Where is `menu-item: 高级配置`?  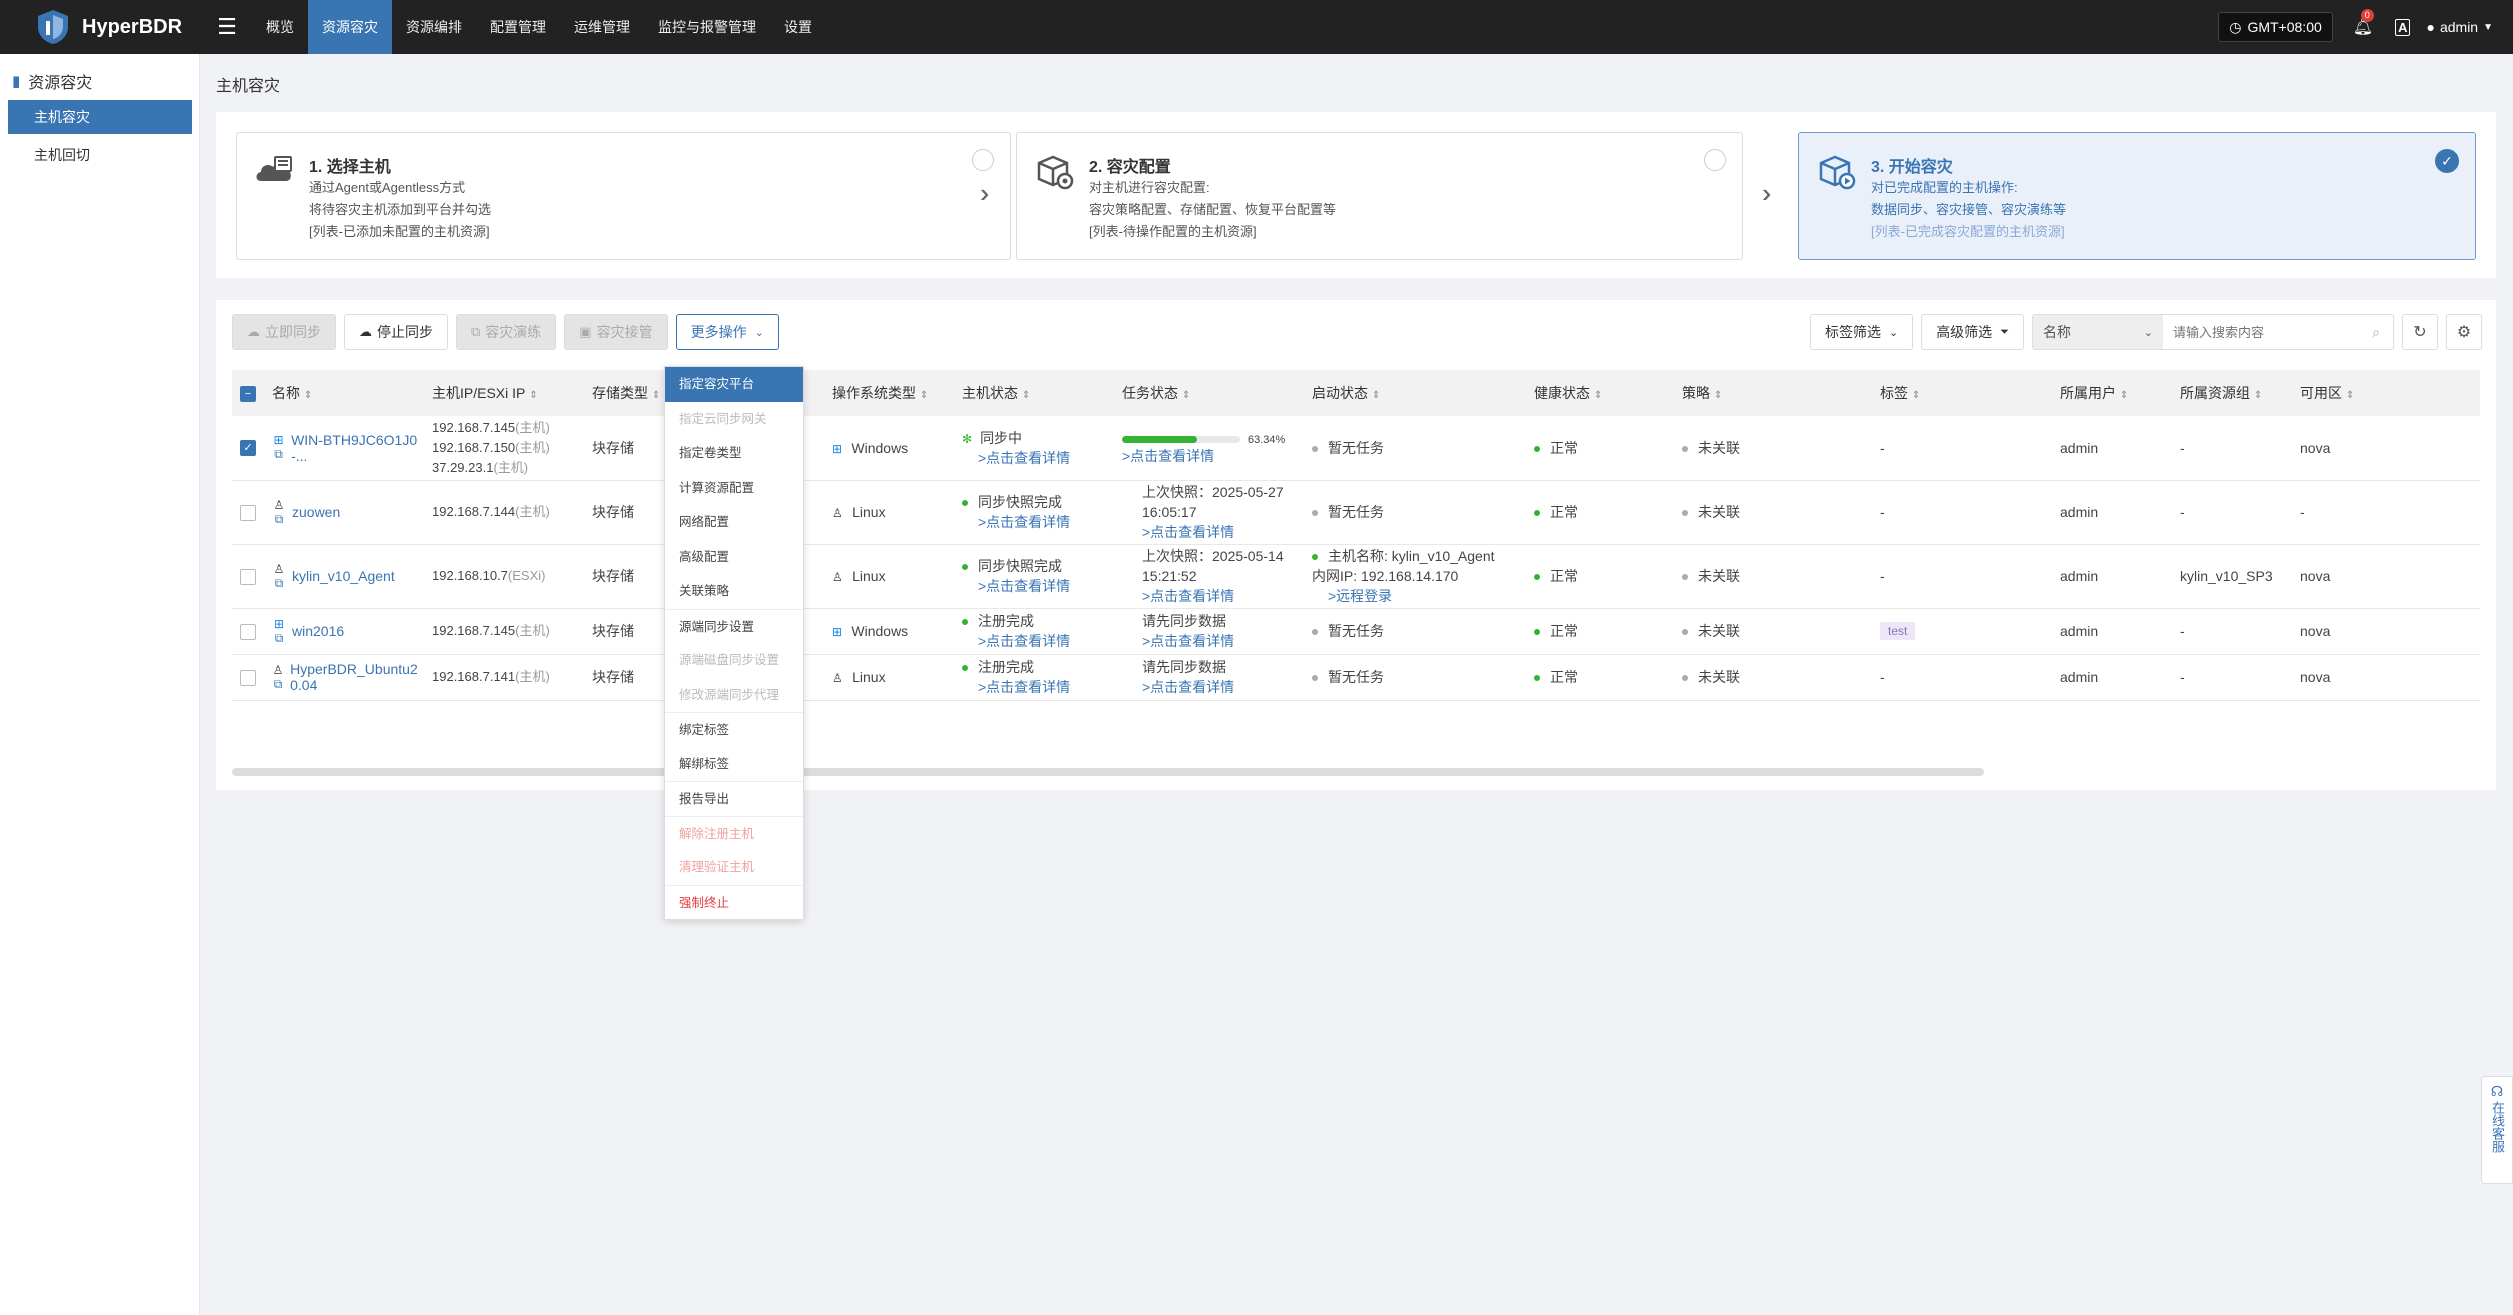 menu-item: 高级配置 is located at coordinates (704, 556).